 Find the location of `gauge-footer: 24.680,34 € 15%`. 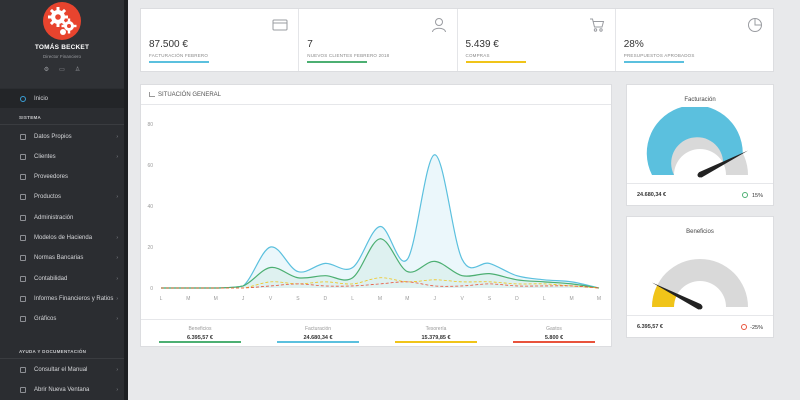

gauge-footer: 24.680,34 € 15% is located at coordinates (700, 194).